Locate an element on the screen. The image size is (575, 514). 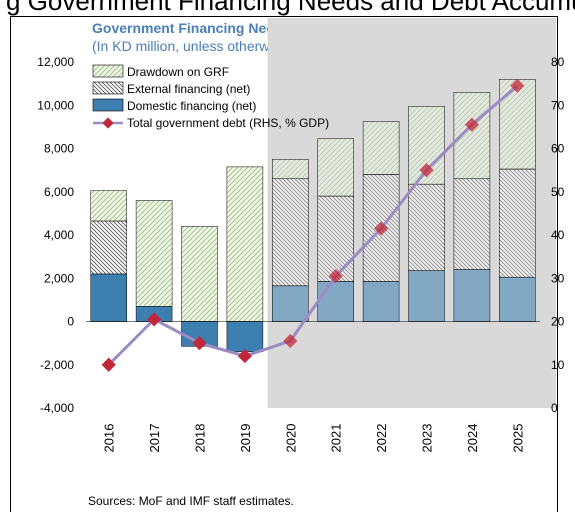
bar-drawdown-2018 is located at coordinates (199, 274).